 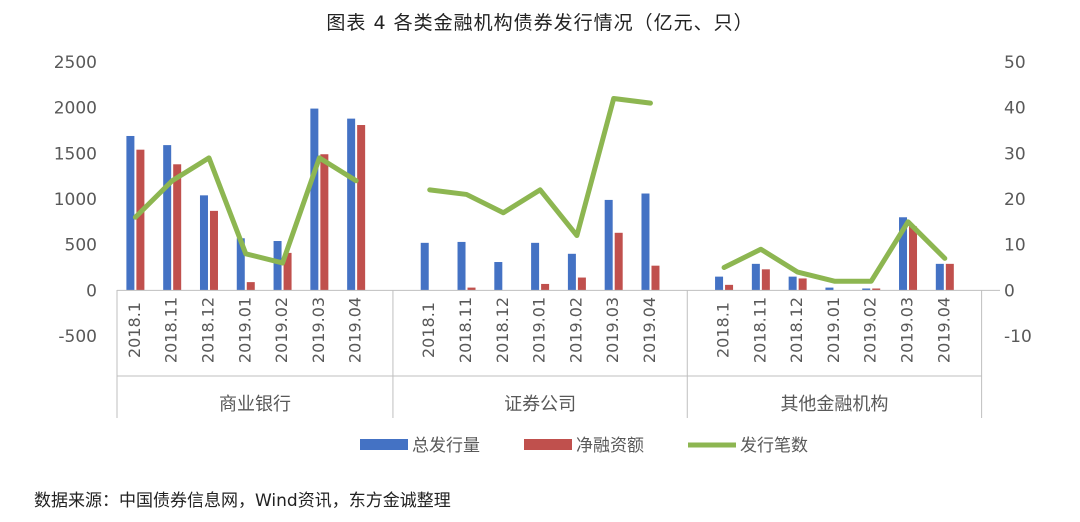 What do you see at coordinates (75, 109) in the screenshot?
I see `y-left-tick-label: 2000` at bounding box center [75, 109].